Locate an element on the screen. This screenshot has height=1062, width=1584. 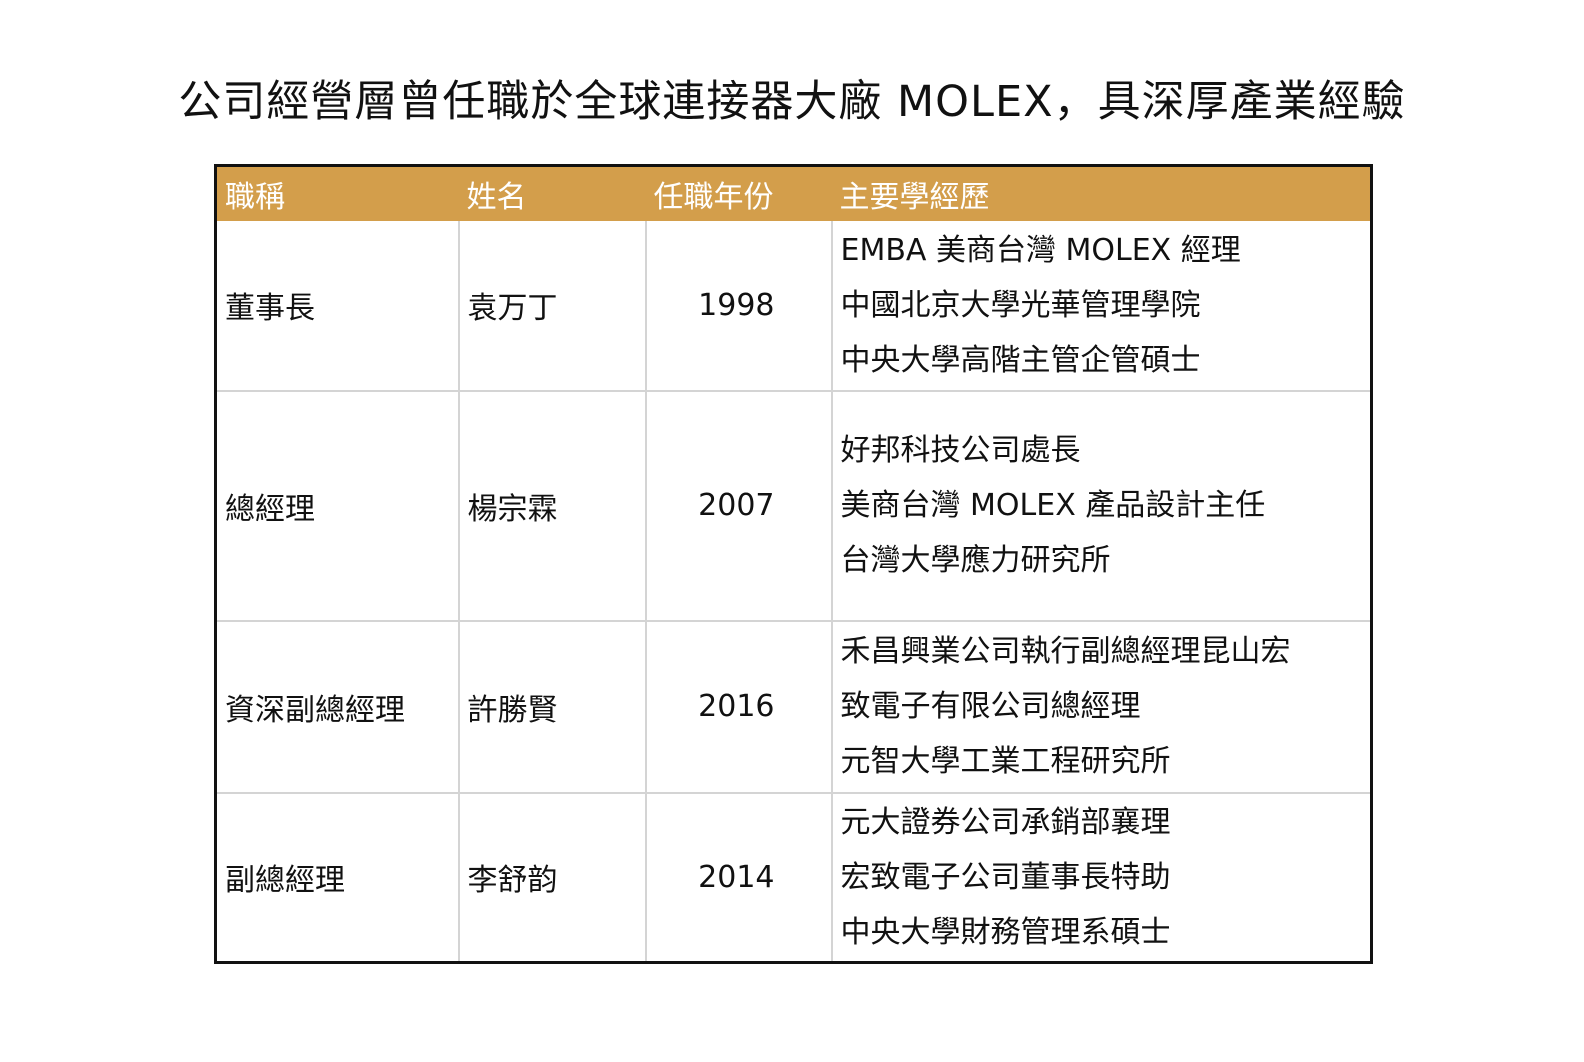
header-experience: 主要學經歷 is located at coordinates (914, 197).